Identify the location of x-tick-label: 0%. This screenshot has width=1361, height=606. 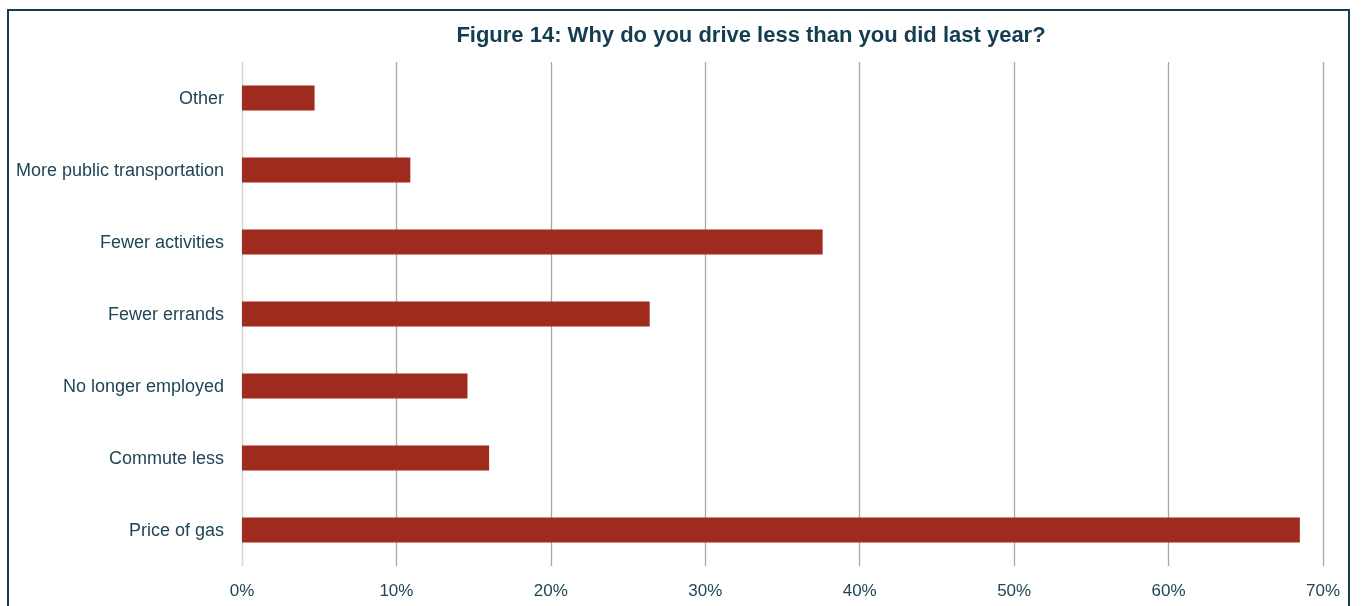
(242, 590).